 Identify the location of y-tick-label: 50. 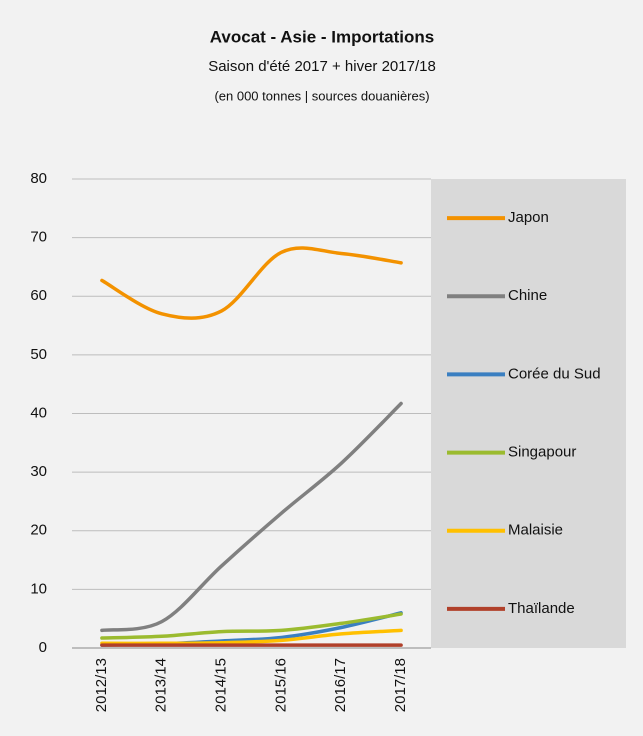
(38, 354).